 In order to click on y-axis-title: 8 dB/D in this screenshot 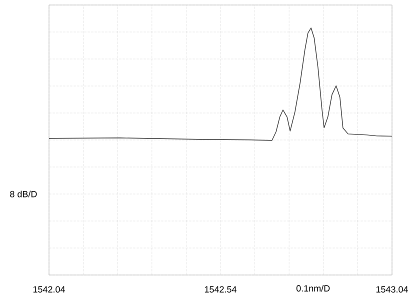, I will do `click(23, 194)`.